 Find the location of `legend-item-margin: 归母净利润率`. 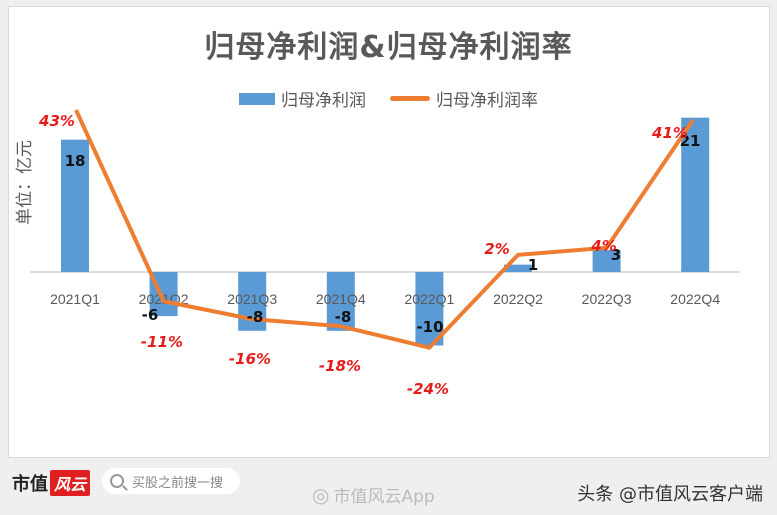

legend-item-margin: 归母净利润率 is located at coordinates (464, 98).